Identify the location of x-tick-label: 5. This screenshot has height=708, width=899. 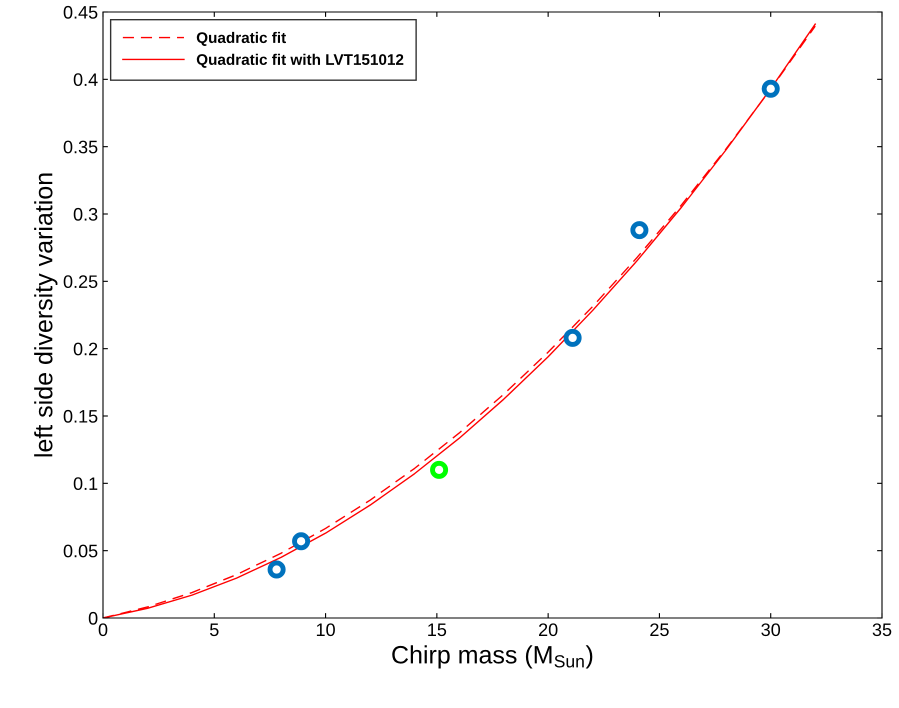
(214, 630).